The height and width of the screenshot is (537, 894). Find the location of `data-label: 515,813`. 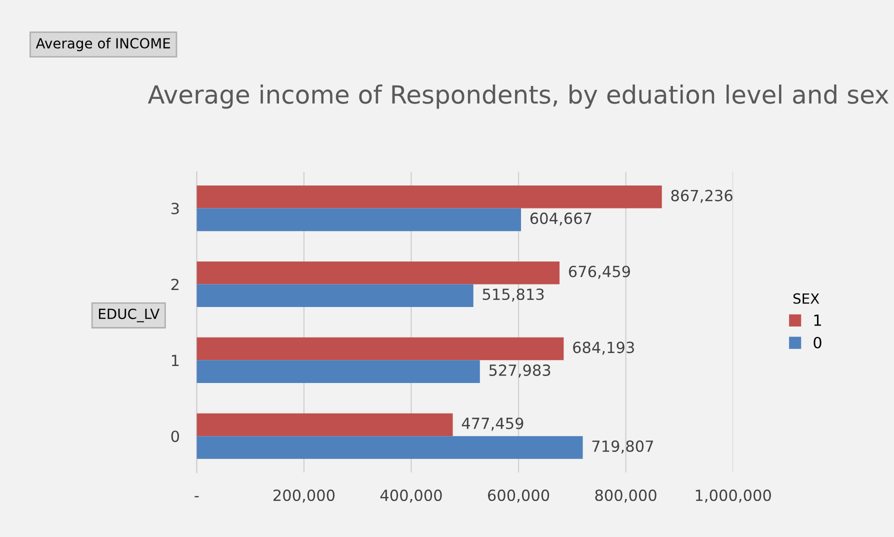

data-label: 515,813 is located at coordinates (513, 295).